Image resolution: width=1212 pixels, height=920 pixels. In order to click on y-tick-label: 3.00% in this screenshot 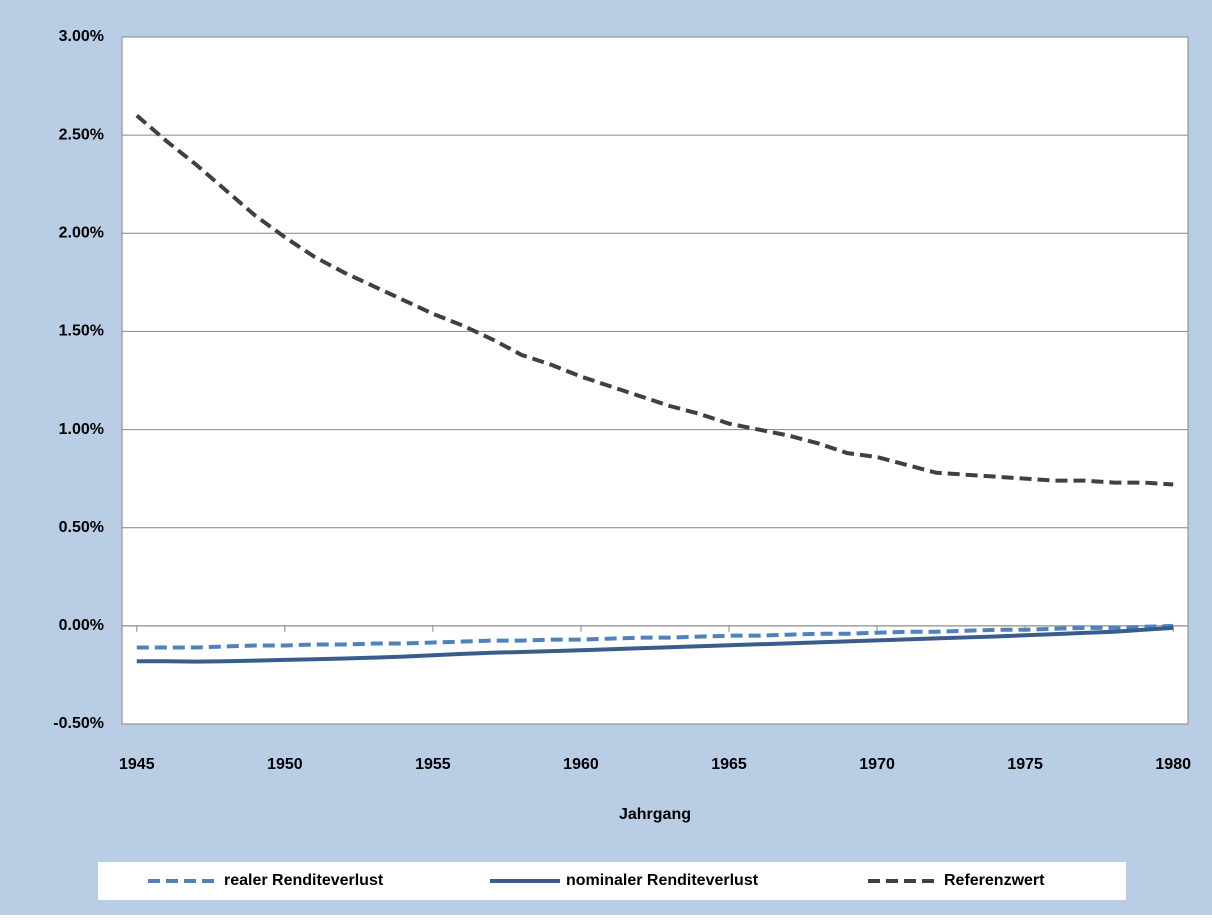, I will do `click(81, 36)`.